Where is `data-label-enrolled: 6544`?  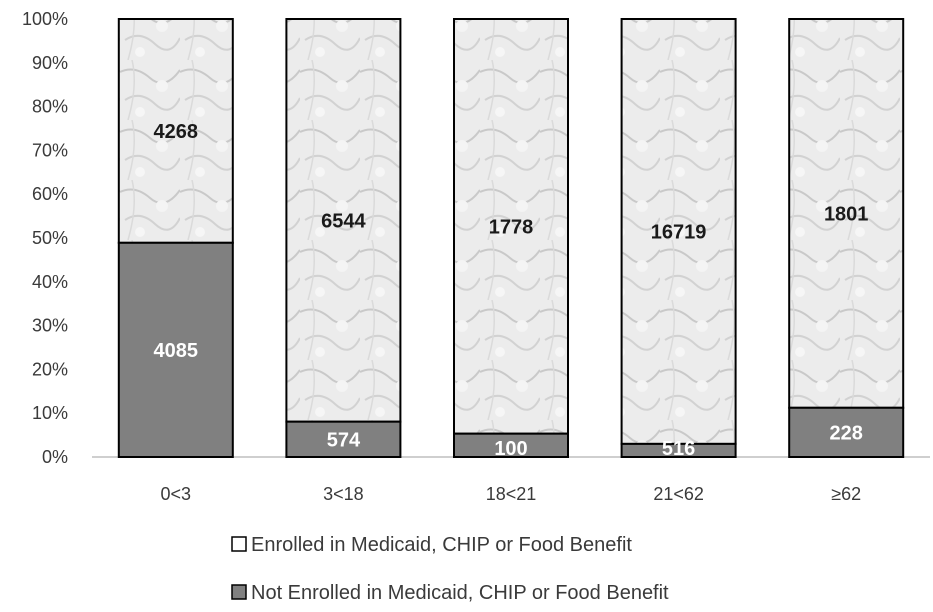
data-label-enrolled: 6544 is located at coordinates (343, 221).